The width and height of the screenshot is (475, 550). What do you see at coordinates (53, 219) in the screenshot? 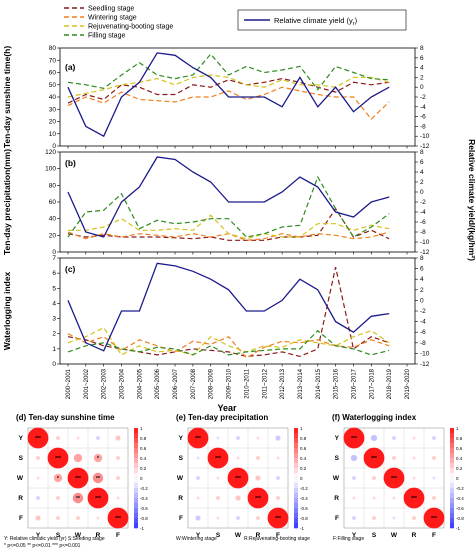
I see `y-tick-label: 40` at bounding box center [53, 219].